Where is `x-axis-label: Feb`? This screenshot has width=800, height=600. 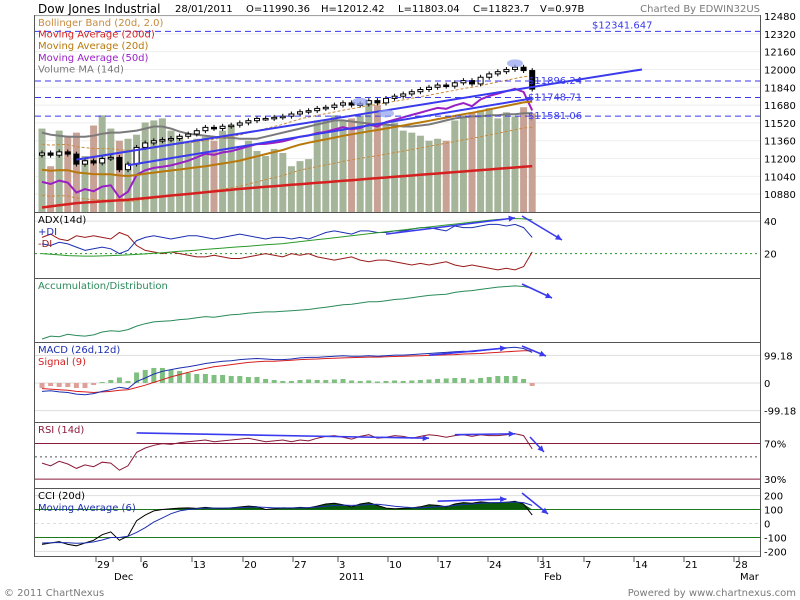 x-axis-label: Feb is located at coordinates (553, 577).